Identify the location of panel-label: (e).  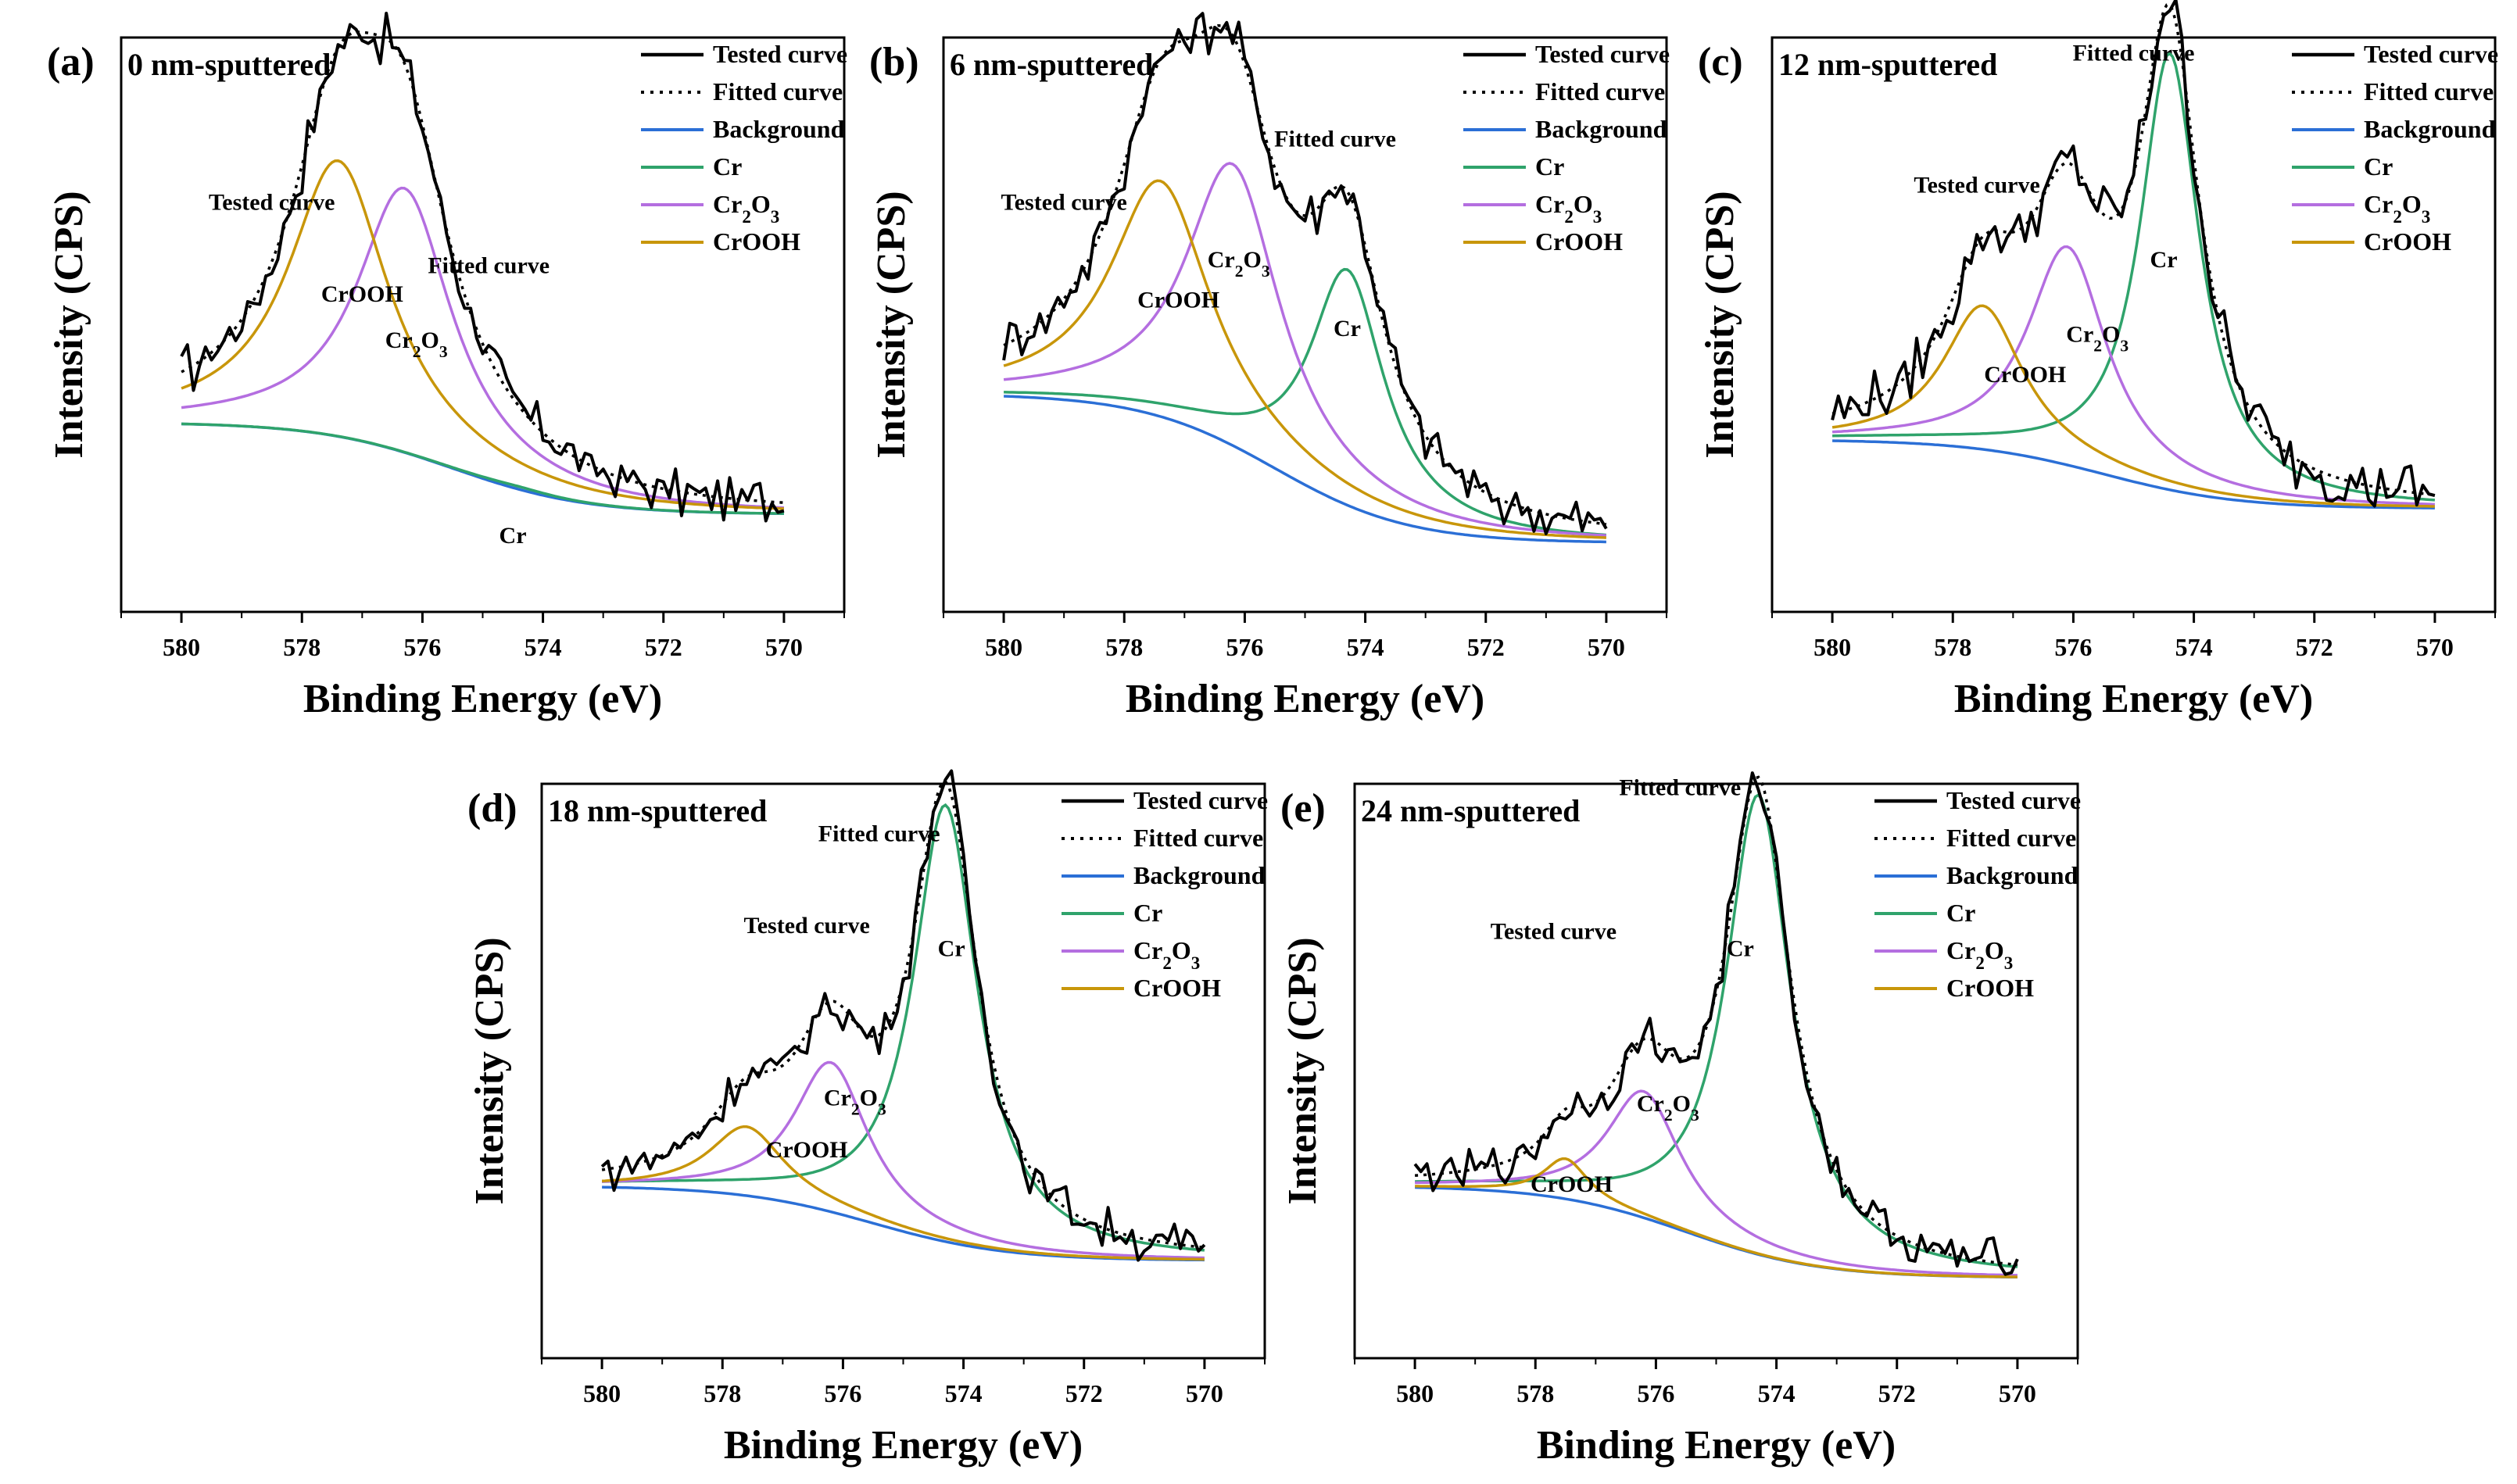
(1303, 808).